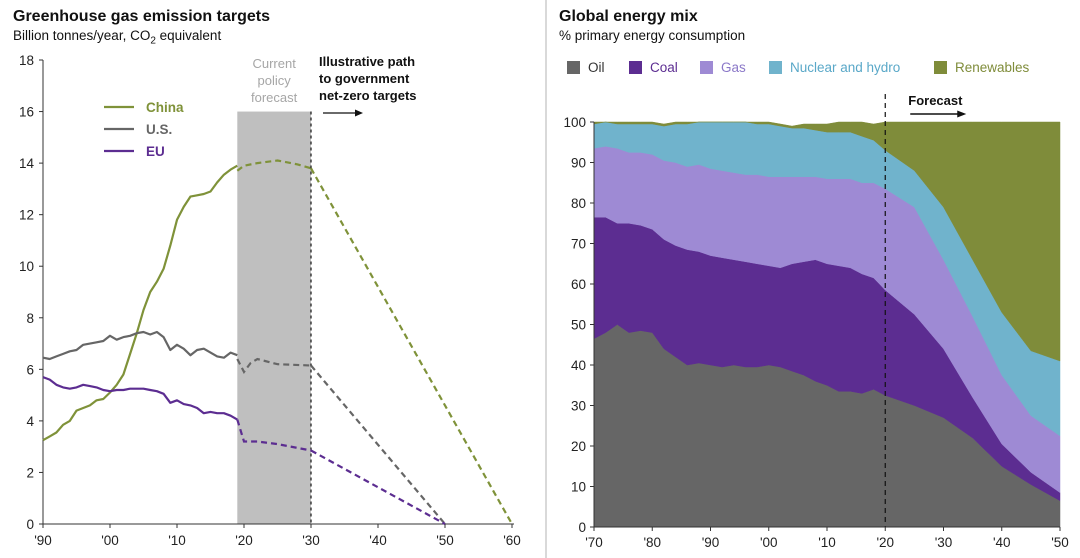  I want to click on legend-label: Nuclear and hydro, so click(845, 67).